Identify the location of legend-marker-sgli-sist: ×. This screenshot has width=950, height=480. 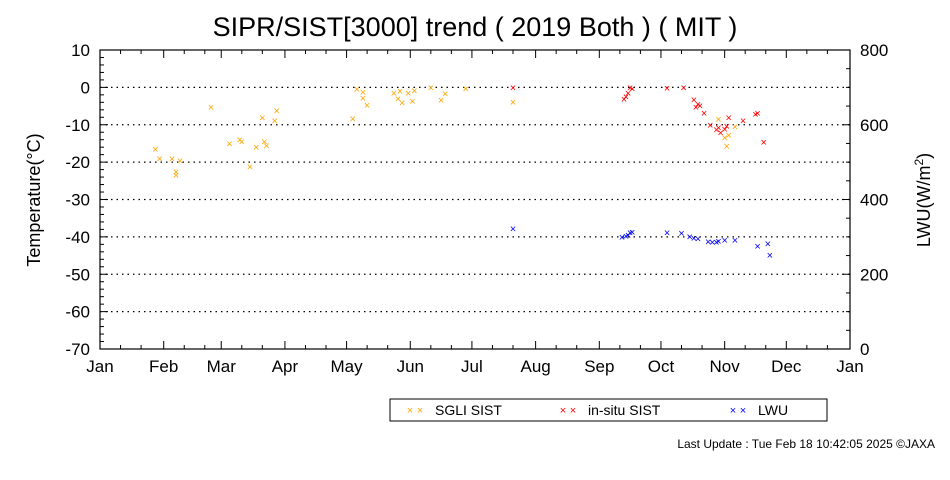
(420, 411).